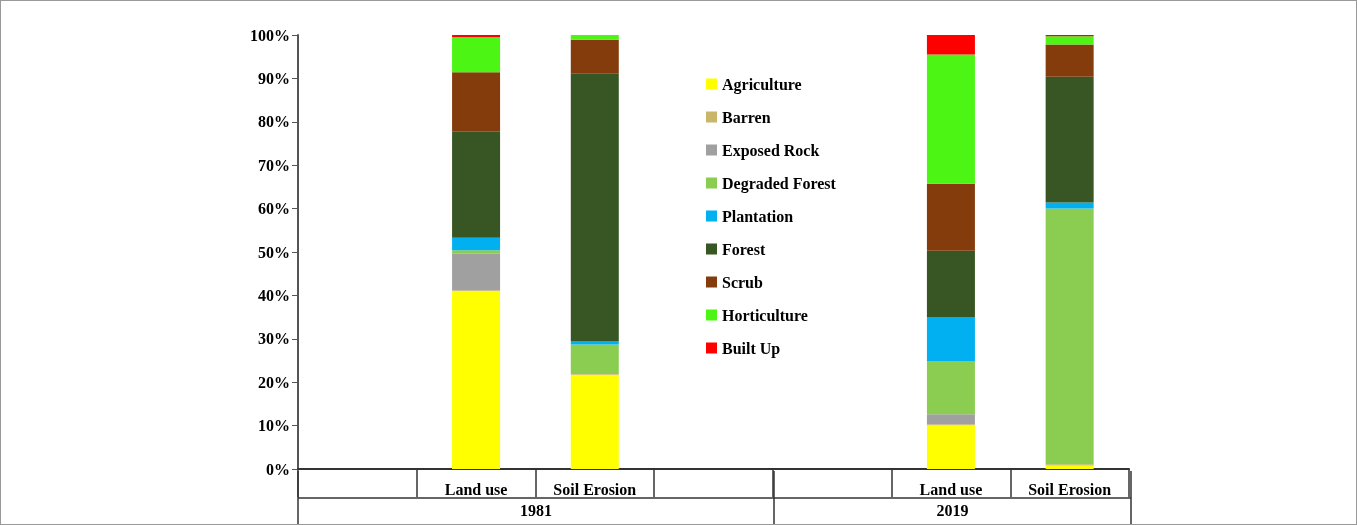 Image resolution: width=1357 pixels, height=525 pixels. I want to click on y-tick-label: 60%, so click(274, 209).